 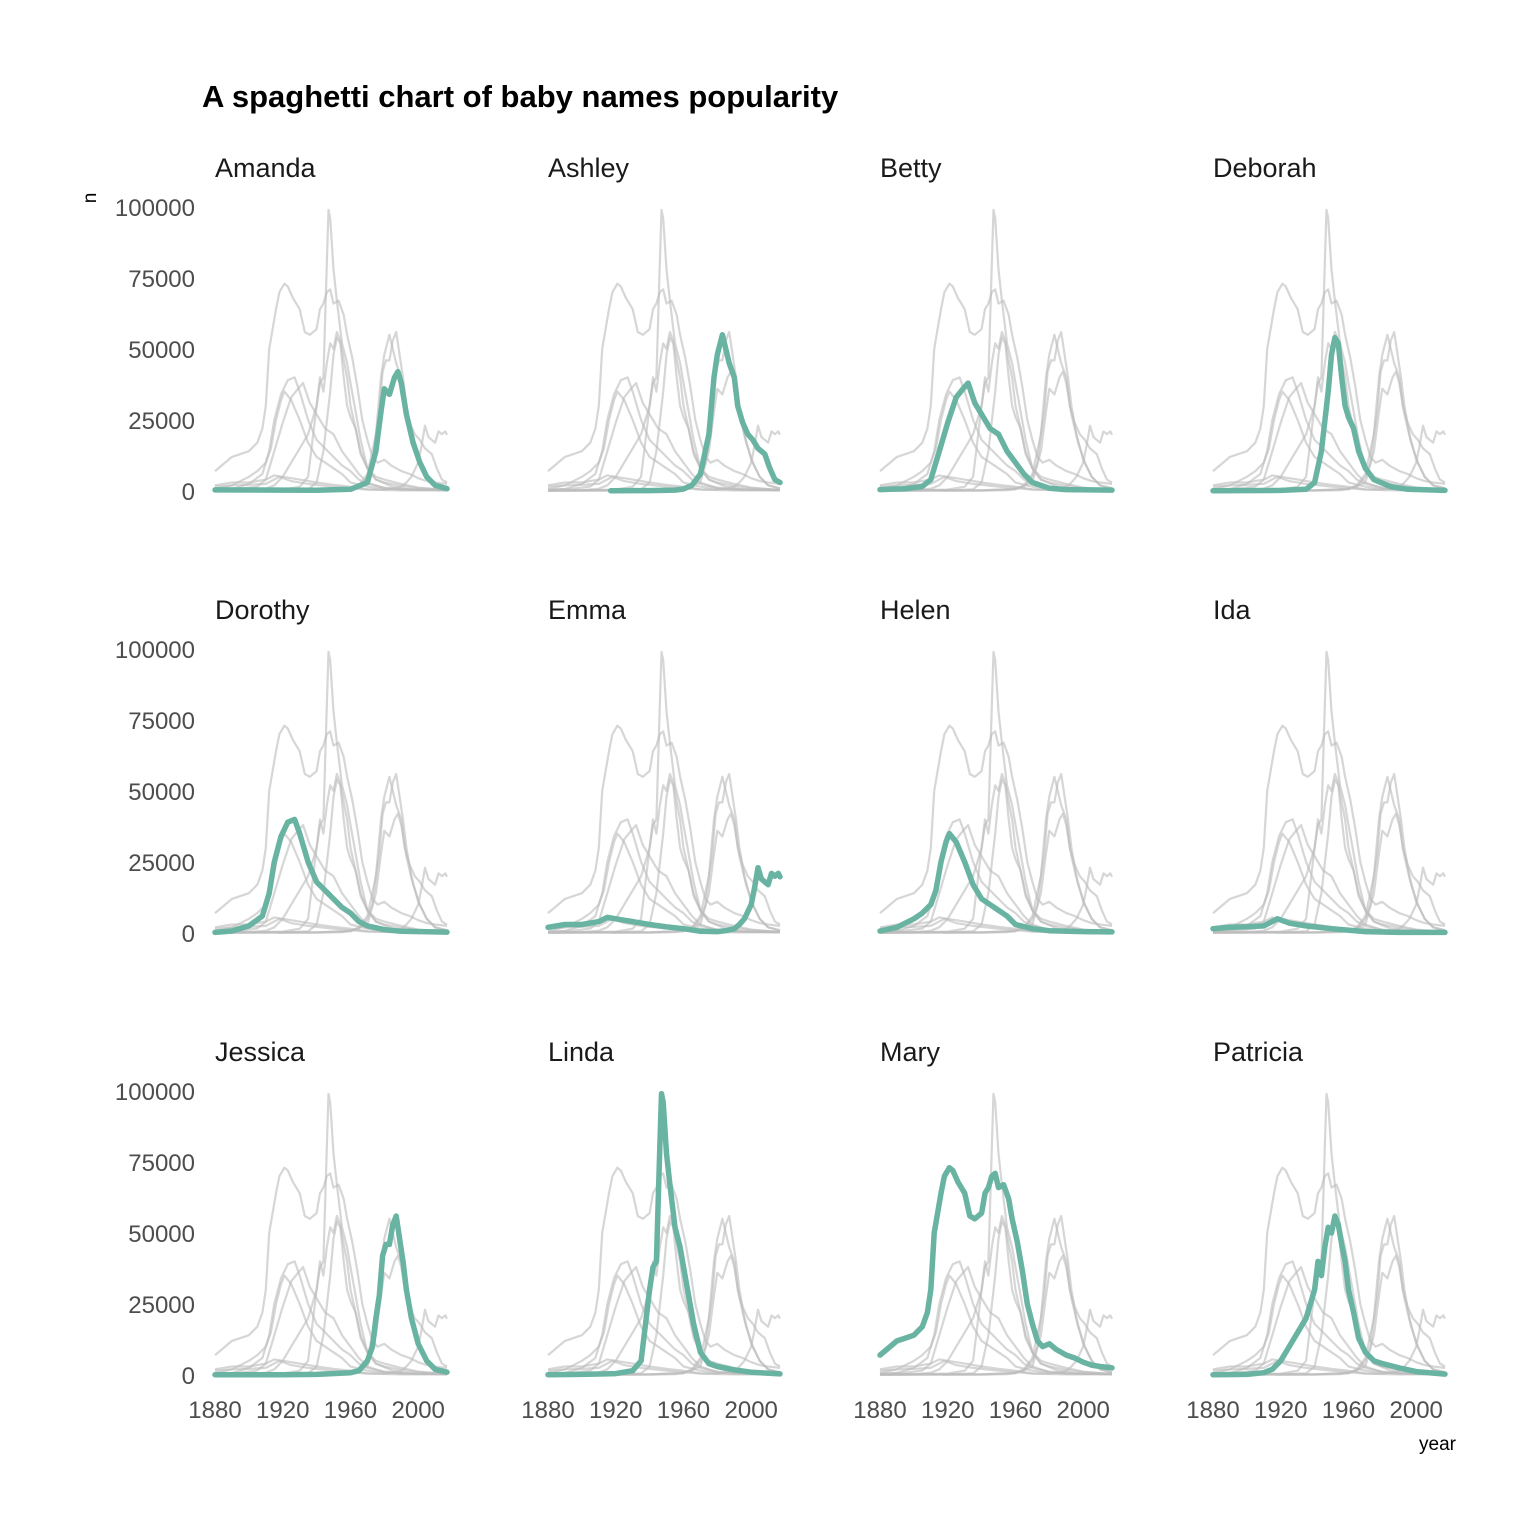 I want to click on facet-panel-ida: Ida, so click(x=1329, y=765).